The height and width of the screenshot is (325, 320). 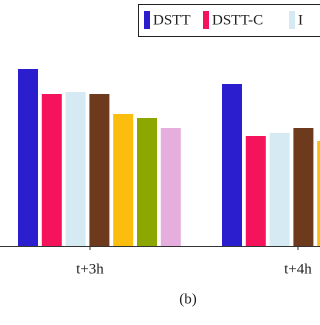 I want to click on x-tick-label: t+4h, so click(x=298, y=269).